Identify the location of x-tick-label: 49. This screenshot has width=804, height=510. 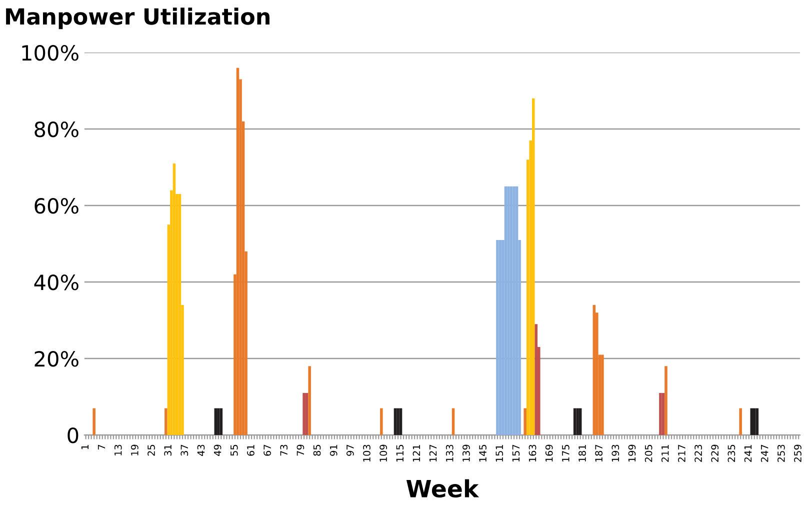
(218, 450).